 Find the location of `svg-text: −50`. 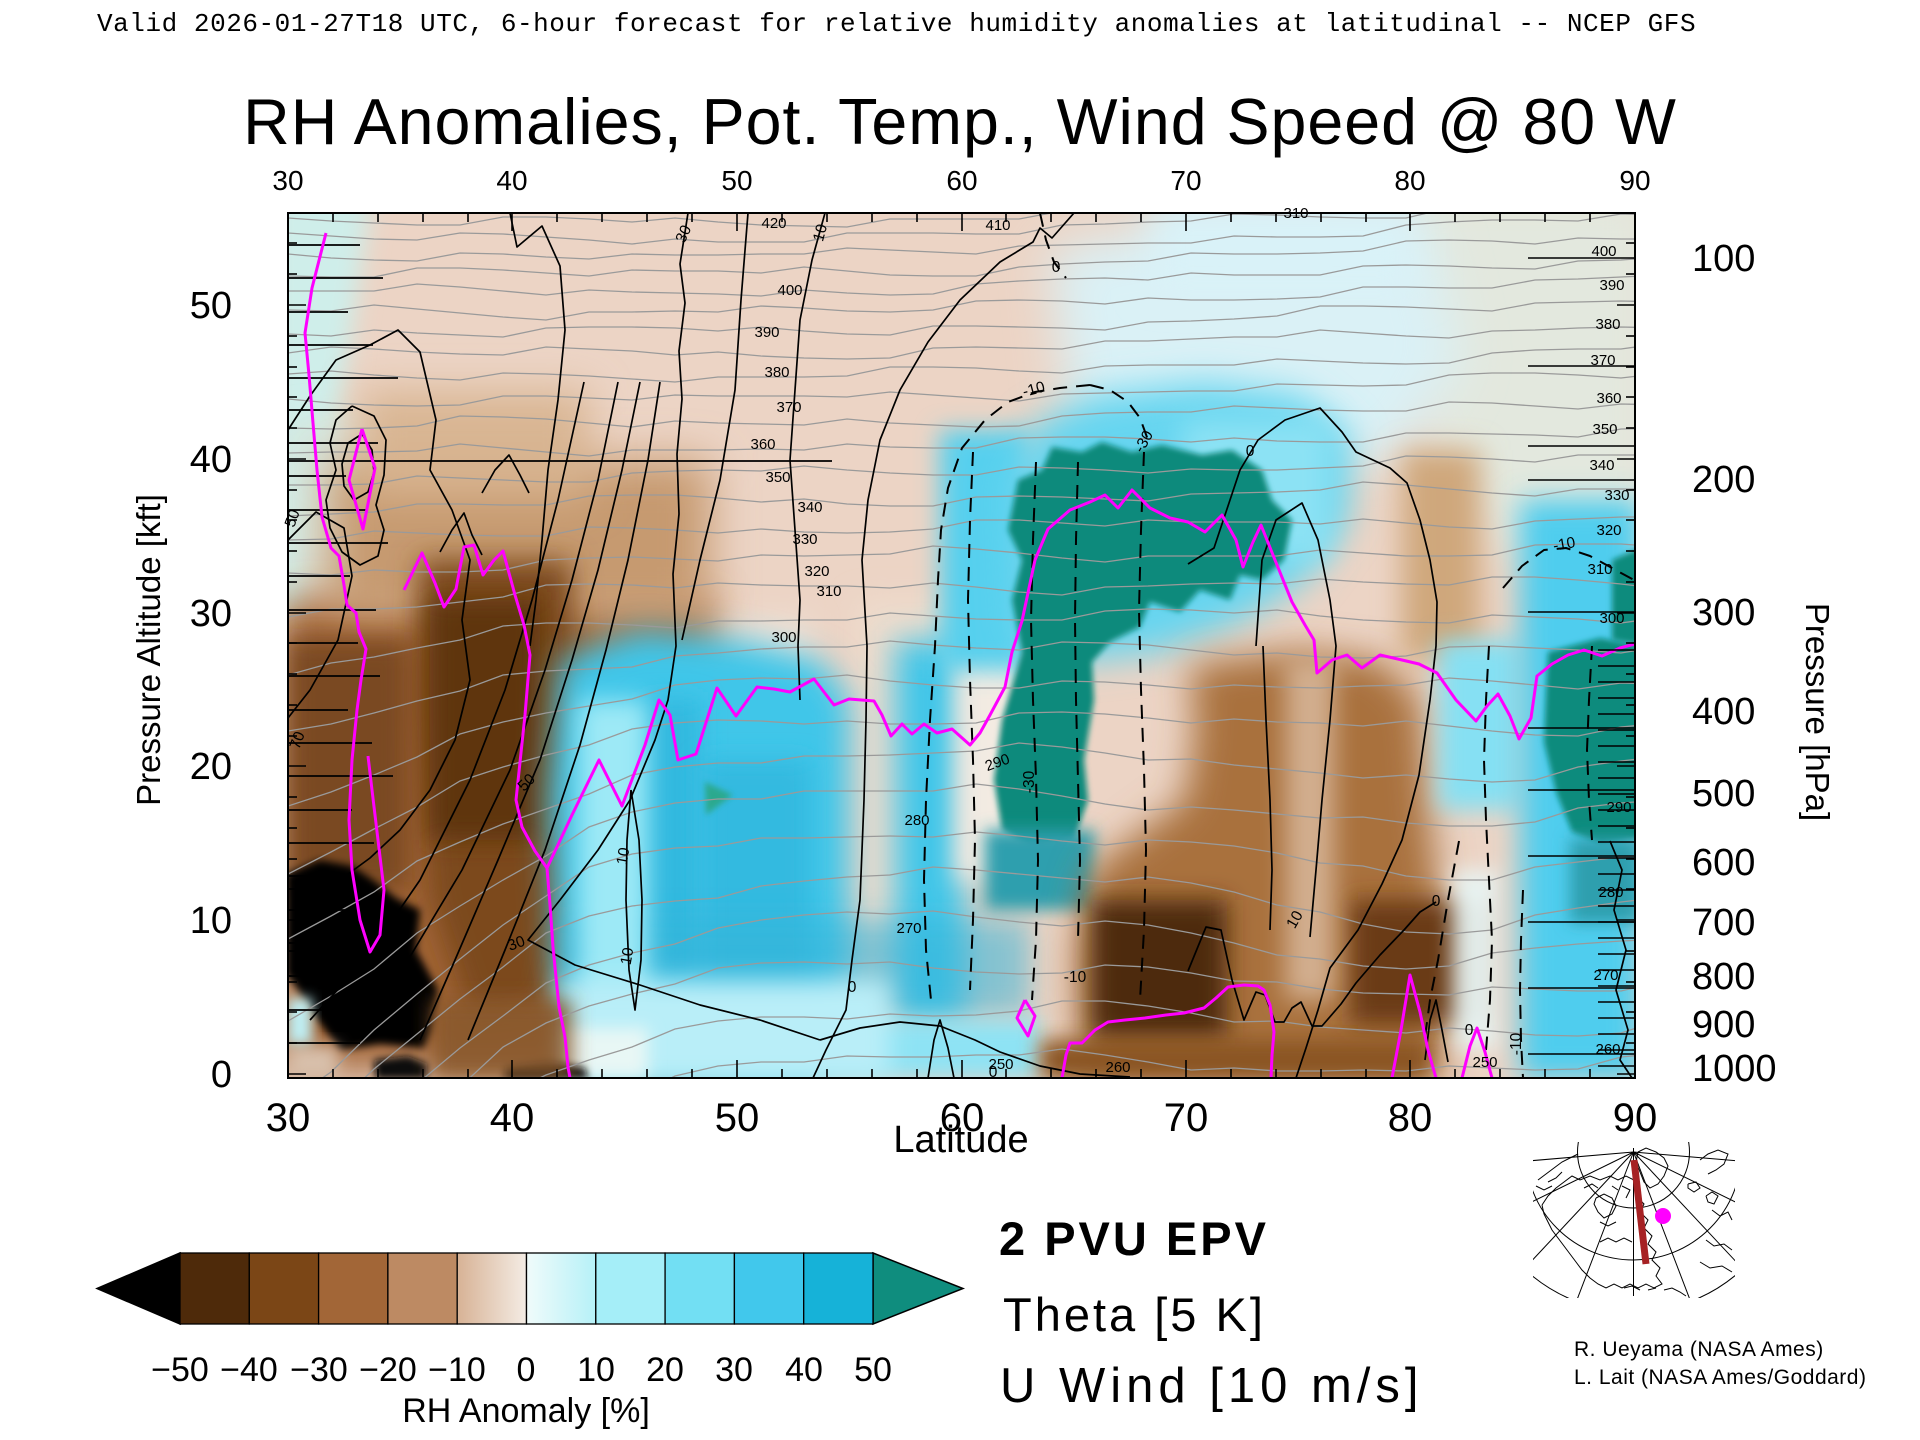

svg-text: −50 is located at coordinates (180, 1370).